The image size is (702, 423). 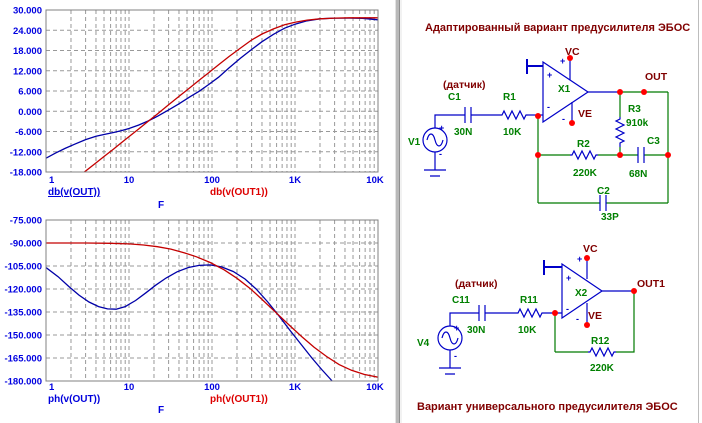 What do you see at coordinates (239, 192) in the screenshot?
I see `legend-db(v(OUT1)): db(v(OUT1))` at bounding box center [239, 192].